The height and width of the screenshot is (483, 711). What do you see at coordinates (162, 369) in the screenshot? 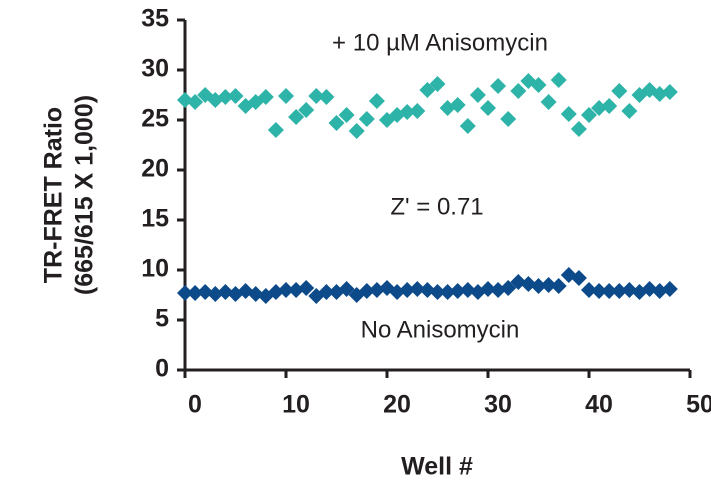
I see `y-tick-label: 0` at bounding box center [162, 369].